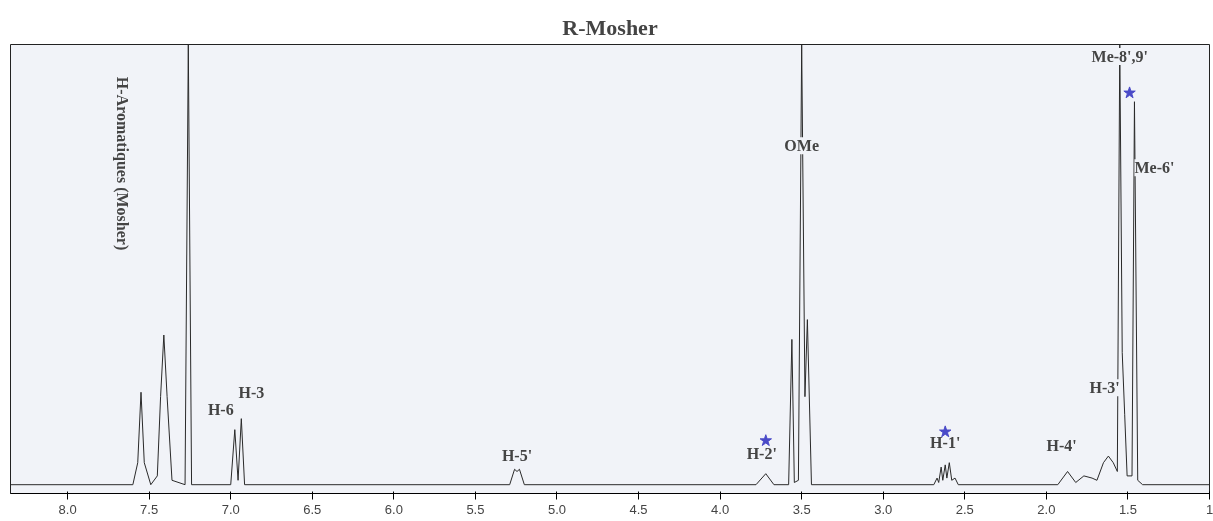 This screenshot has height=521, width=1213. I want to click on x-tick-label: 4.0, so click(720, 509).